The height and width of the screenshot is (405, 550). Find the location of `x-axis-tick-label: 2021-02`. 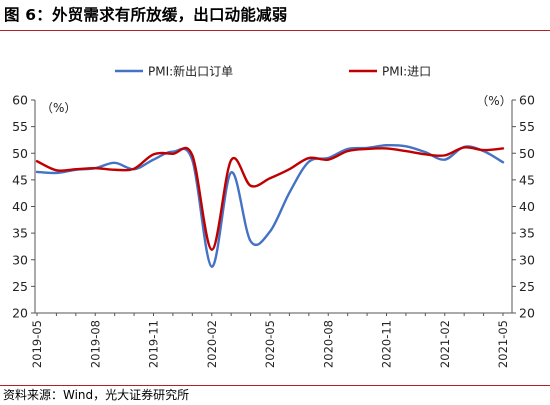

x-axis-tick-label: 2021-02 is located at coordinates (445, 344).